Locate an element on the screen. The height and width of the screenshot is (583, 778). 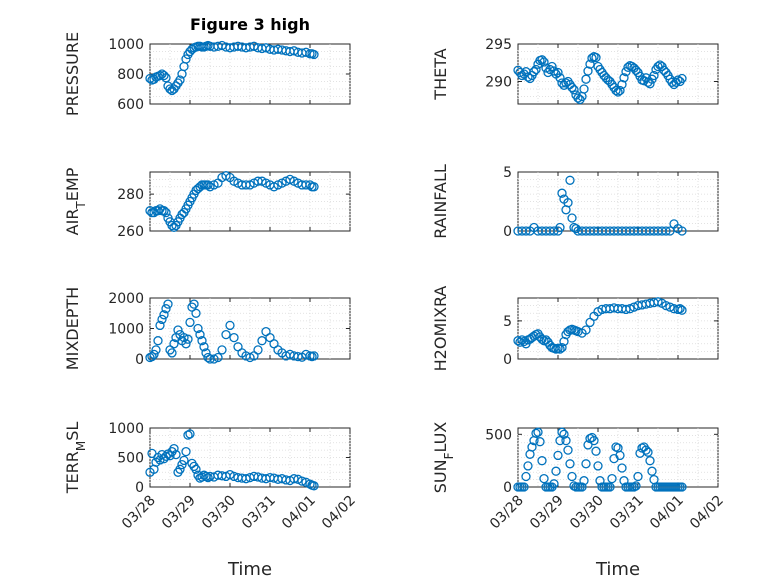
y-tick-label: 500 is located at coordinates (130, 459).